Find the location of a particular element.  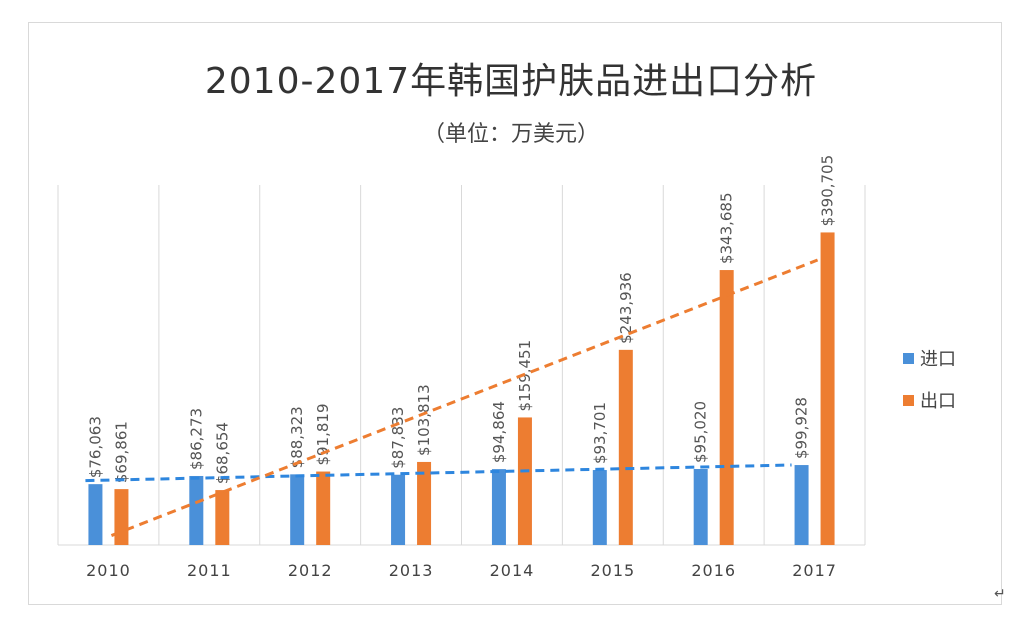

return-mark-icon: ↵ is located at coordinates (1000, 594).